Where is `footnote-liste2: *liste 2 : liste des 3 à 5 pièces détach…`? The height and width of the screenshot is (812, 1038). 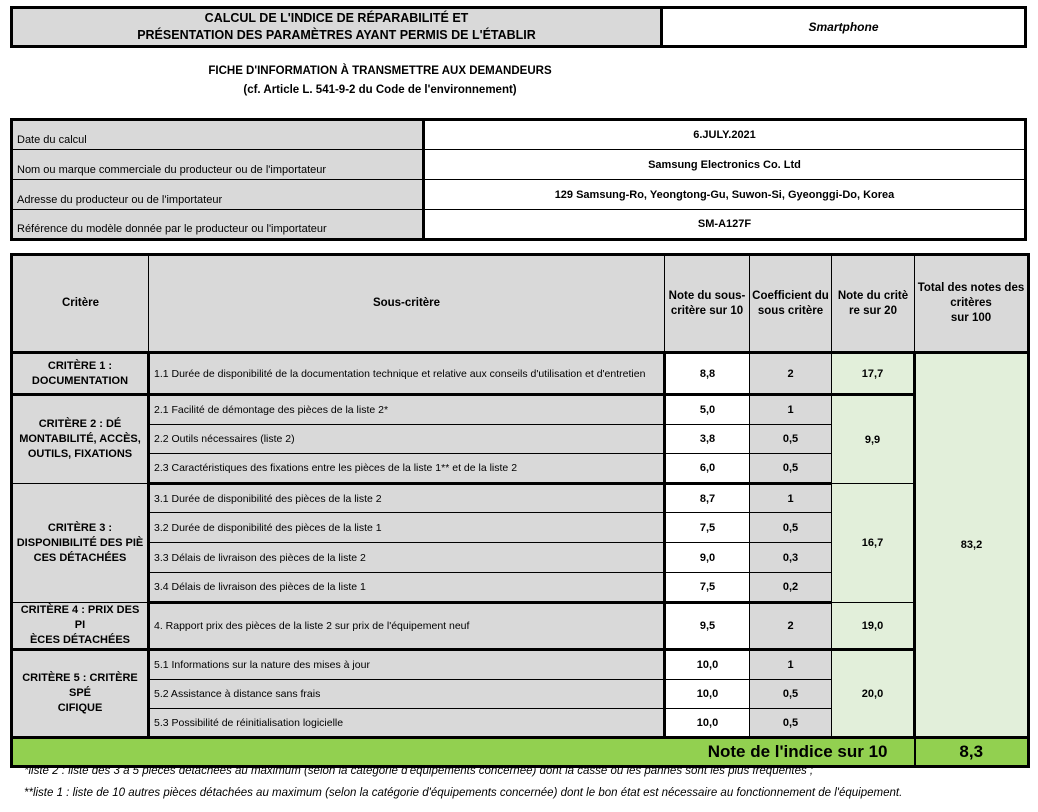
footnote-liste2: *liste 2 : liste des 3 à 5 pièces détach… is located at coordinates (419, 771).